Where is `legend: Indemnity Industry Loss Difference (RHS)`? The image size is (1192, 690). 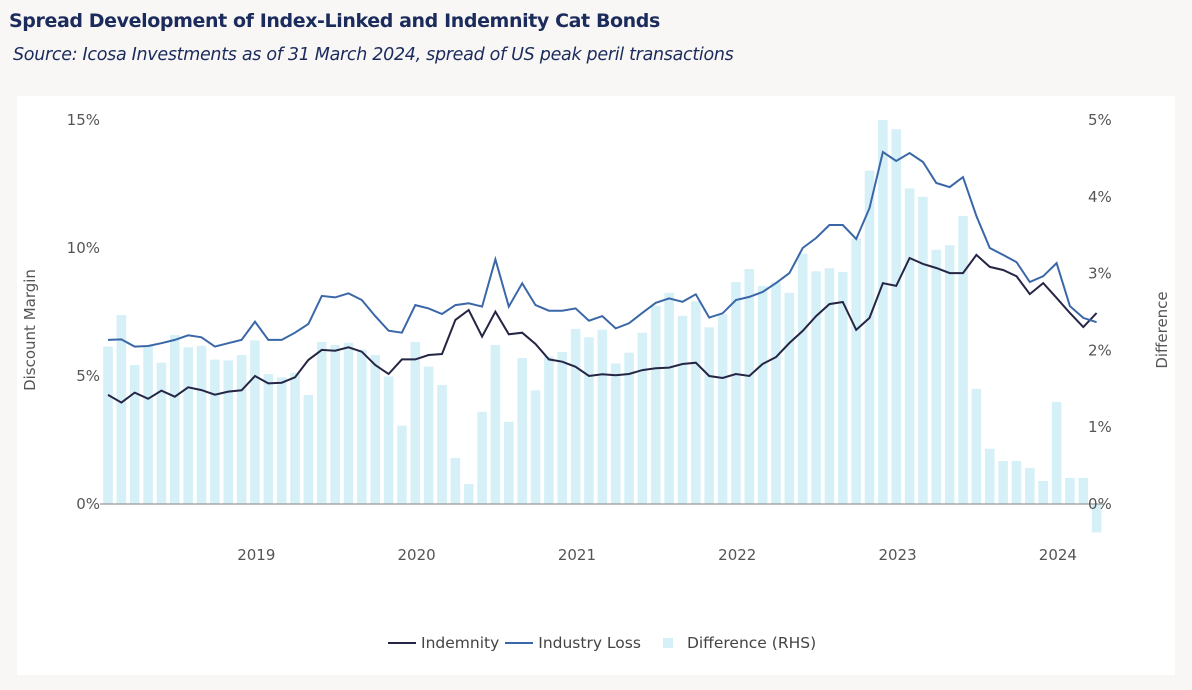
legend: Indemnity Industry Loss Difference (RHS) is located at coordinates (605, 643).